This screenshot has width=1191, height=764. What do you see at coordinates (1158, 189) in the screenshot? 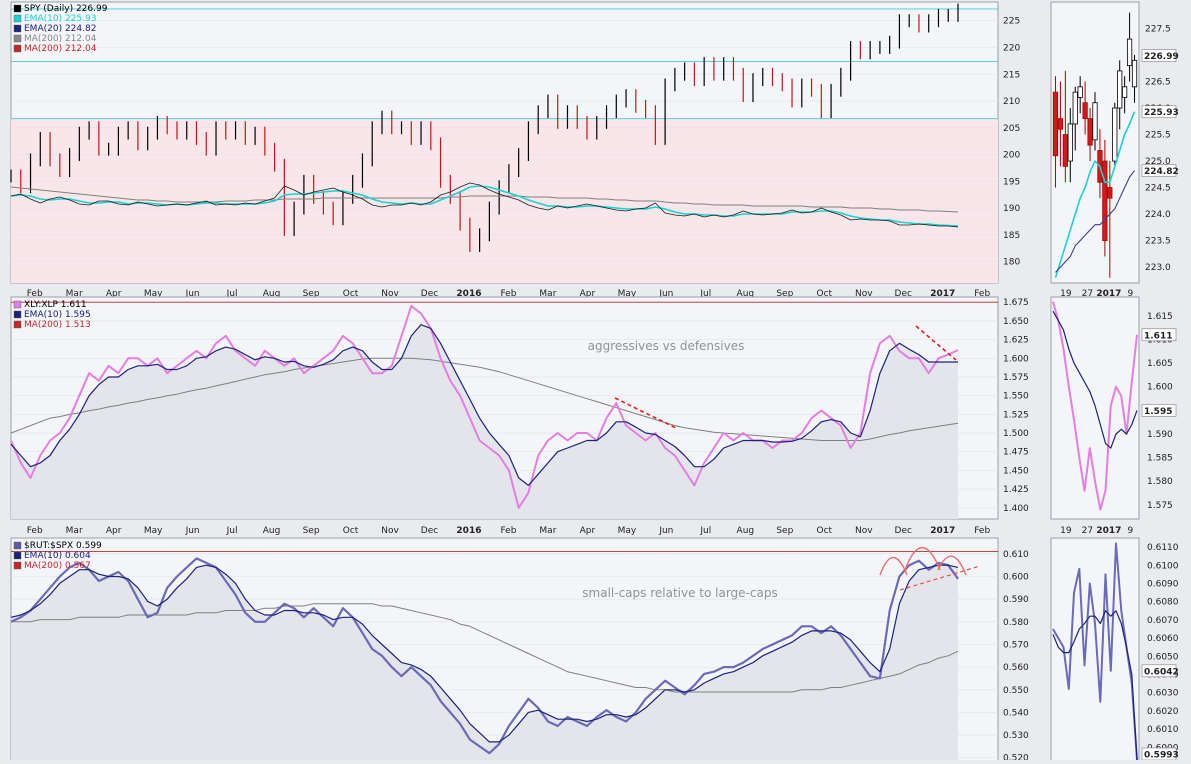
I see `spy-zoom-y-tick: 224.5` at bounding box center [1158, 189].